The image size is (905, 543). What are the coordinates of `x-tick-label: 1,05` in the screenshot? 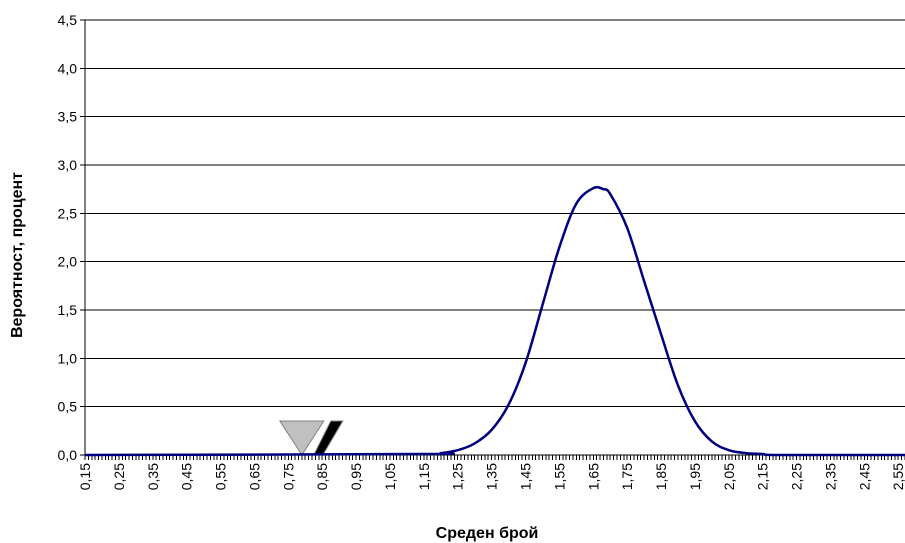 It's located at (390, 476).